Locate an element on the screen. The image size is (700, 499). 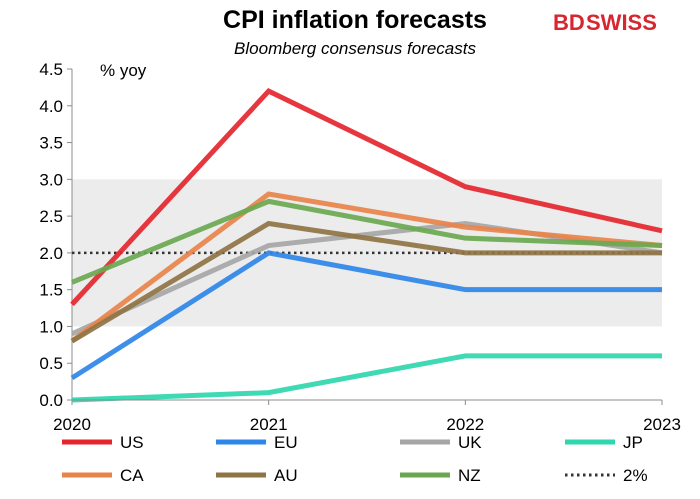
y-tick-label: 4.0 is located at coordinates (51, 106).